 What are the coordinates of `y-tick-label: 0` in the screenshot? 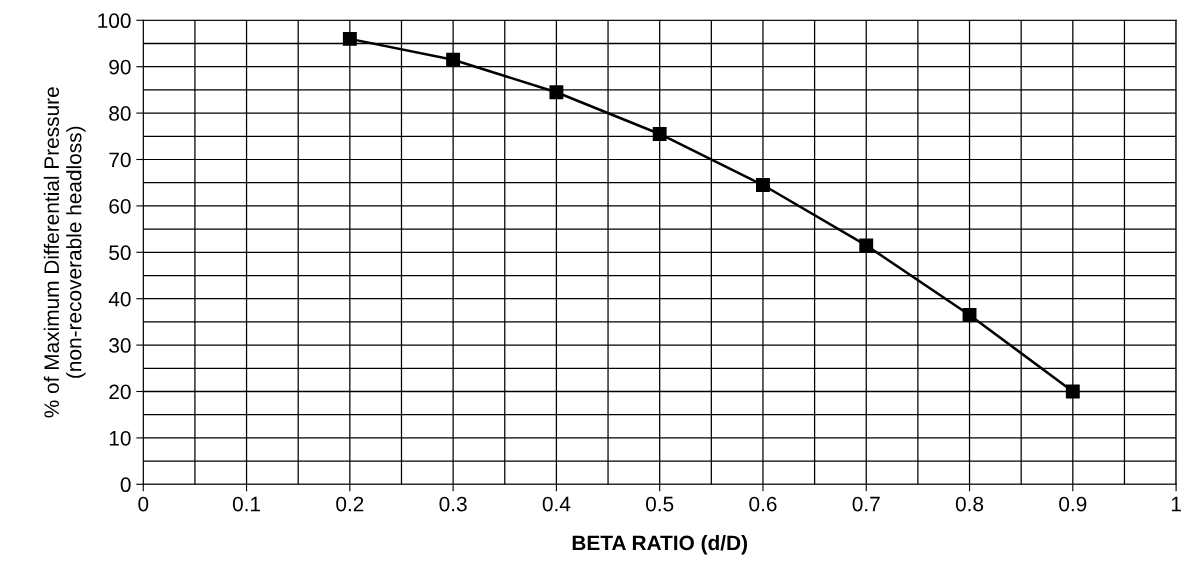 It's located at (125, 485).